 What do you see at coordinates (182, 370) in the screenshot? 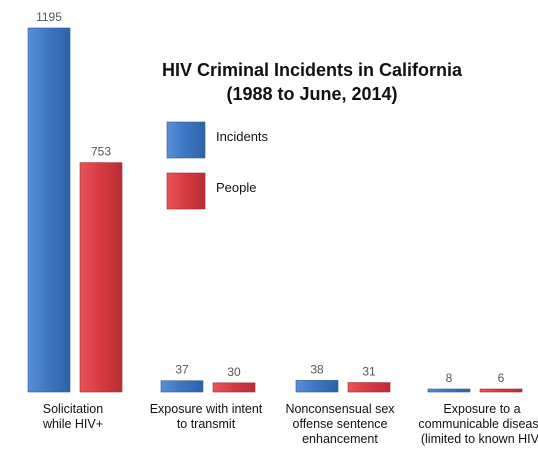
I see `data-label-incidents-1: 37` at bounding box center [182, 370].